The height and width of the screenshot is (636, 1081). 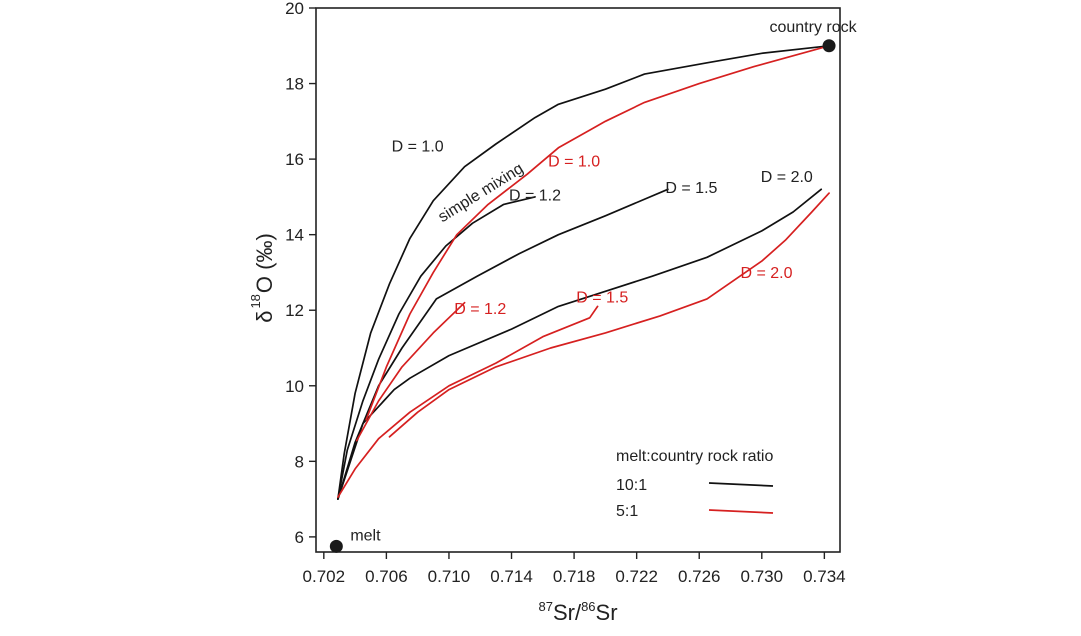 I want to click on y-tick-label: 20, so click(x=294, y=9).